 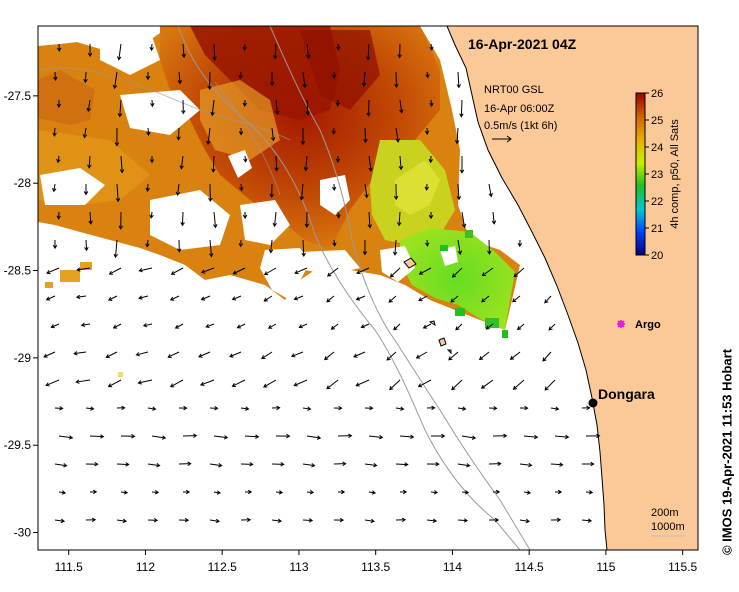 I want to click on colorbar: 20 21 22 23 24 25 26 4h comp, p50, All Sats, so click(x=658, y=175).